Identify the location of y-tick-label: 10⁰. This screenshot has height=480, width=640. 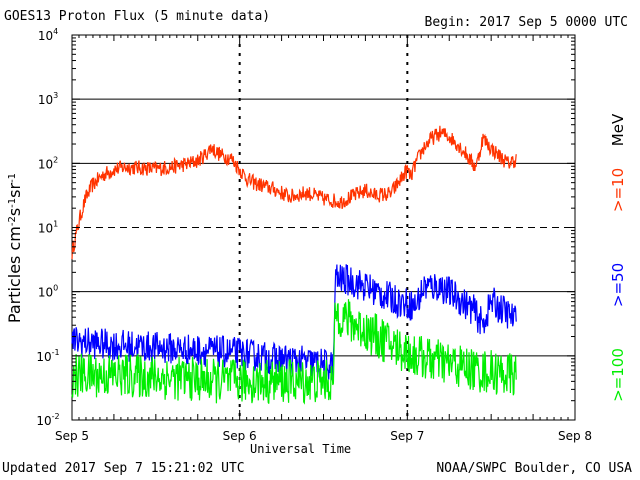
(48, 292).